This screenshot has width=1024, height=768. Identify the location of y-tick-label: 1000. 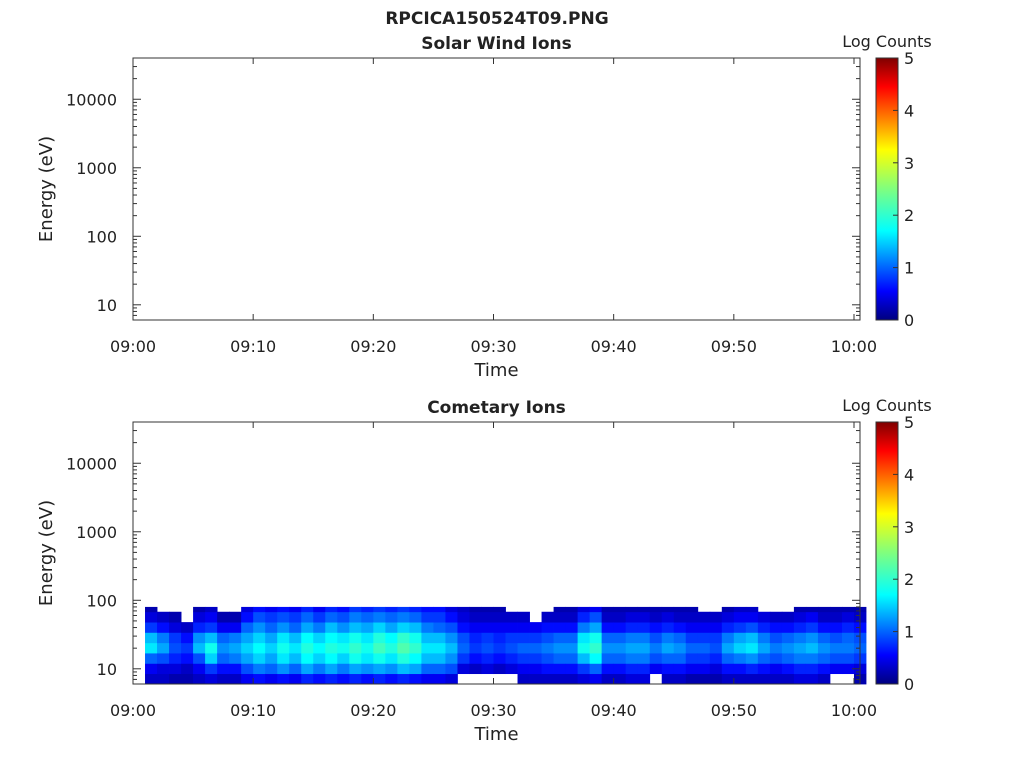
(96, 532).